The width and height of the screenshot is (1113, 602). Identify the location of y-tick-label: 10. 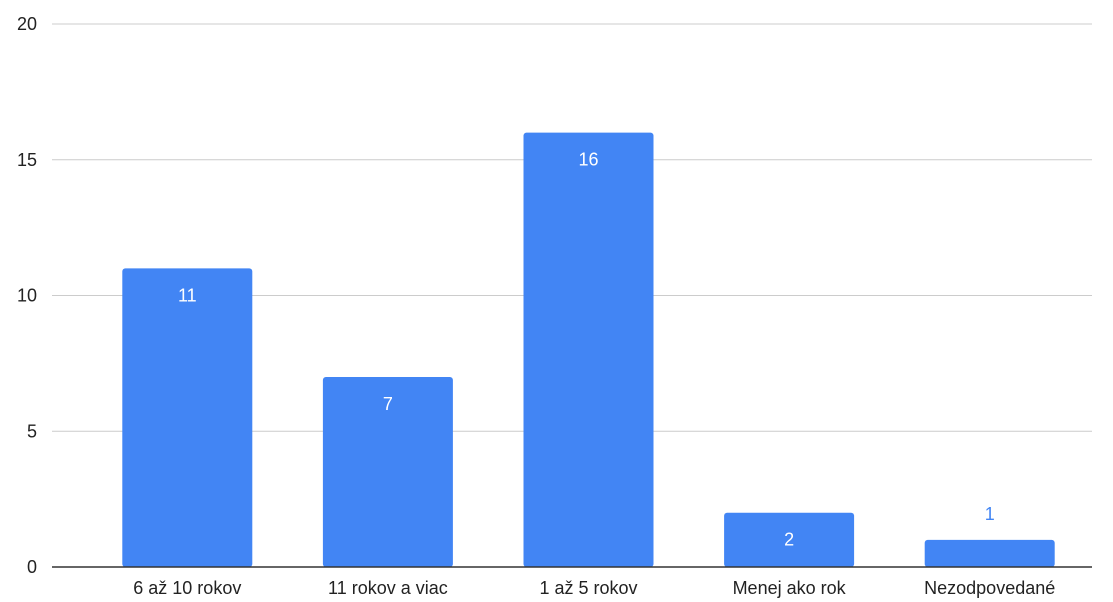
(27, 296).